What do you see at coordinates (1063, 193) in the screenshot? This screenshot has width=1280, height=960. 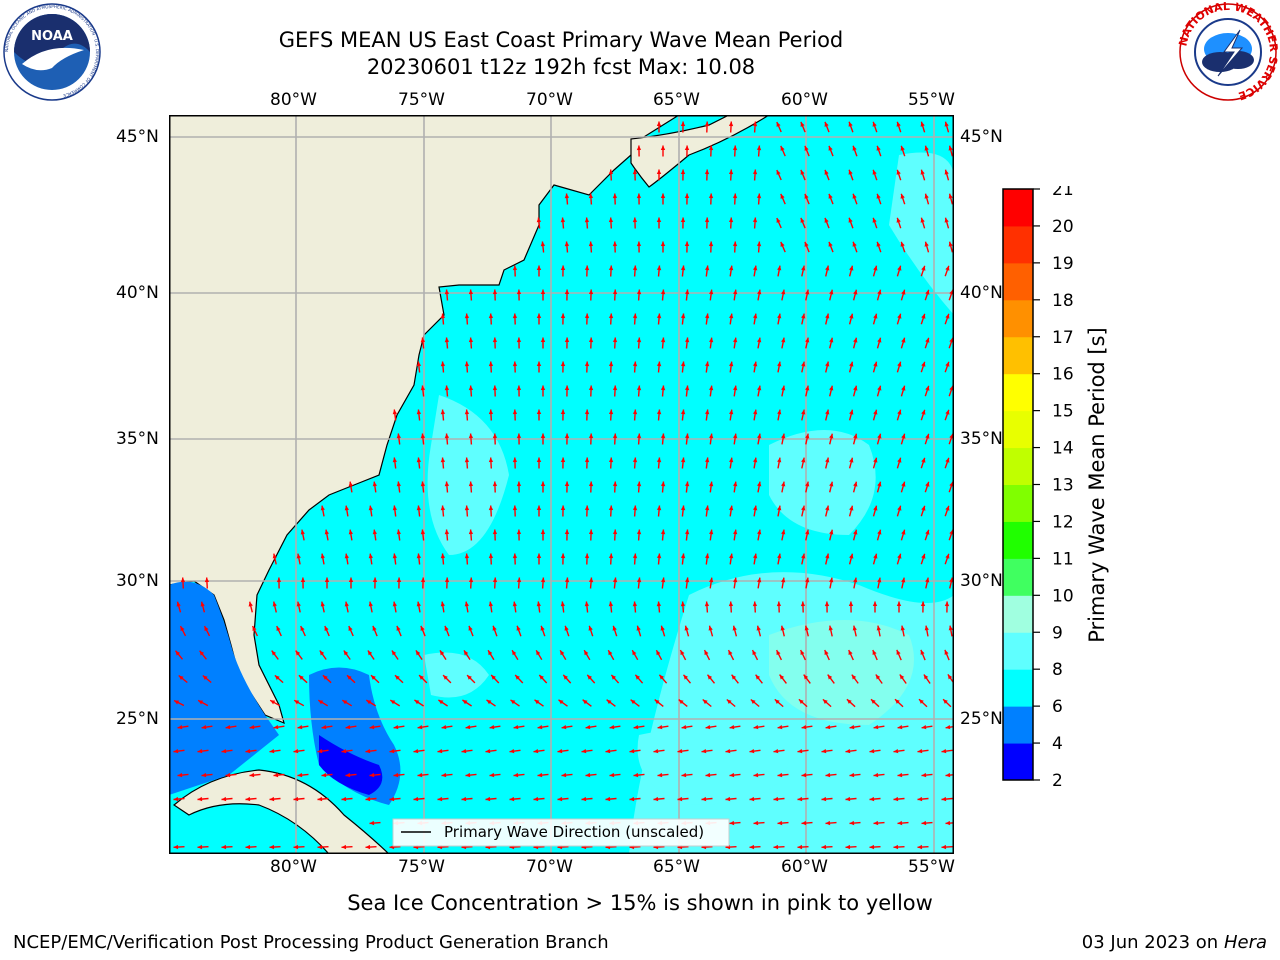 I see `colorbar-tick-label: 21` at bounding box center [1063, 193].